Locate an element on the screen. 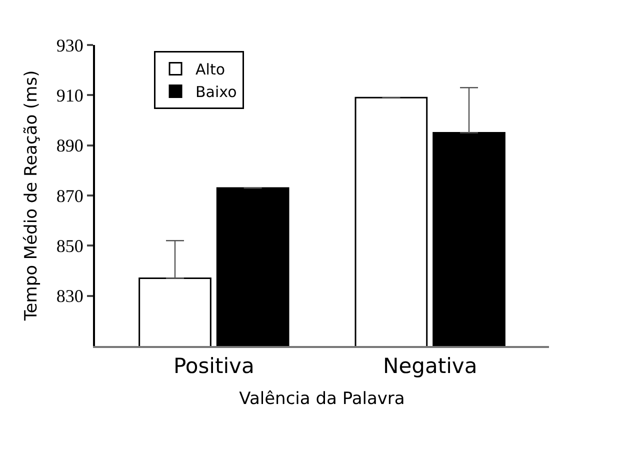 This screenshot has height=466, width=619. y-tick-label: 830 is located at coordinates (70, 296).